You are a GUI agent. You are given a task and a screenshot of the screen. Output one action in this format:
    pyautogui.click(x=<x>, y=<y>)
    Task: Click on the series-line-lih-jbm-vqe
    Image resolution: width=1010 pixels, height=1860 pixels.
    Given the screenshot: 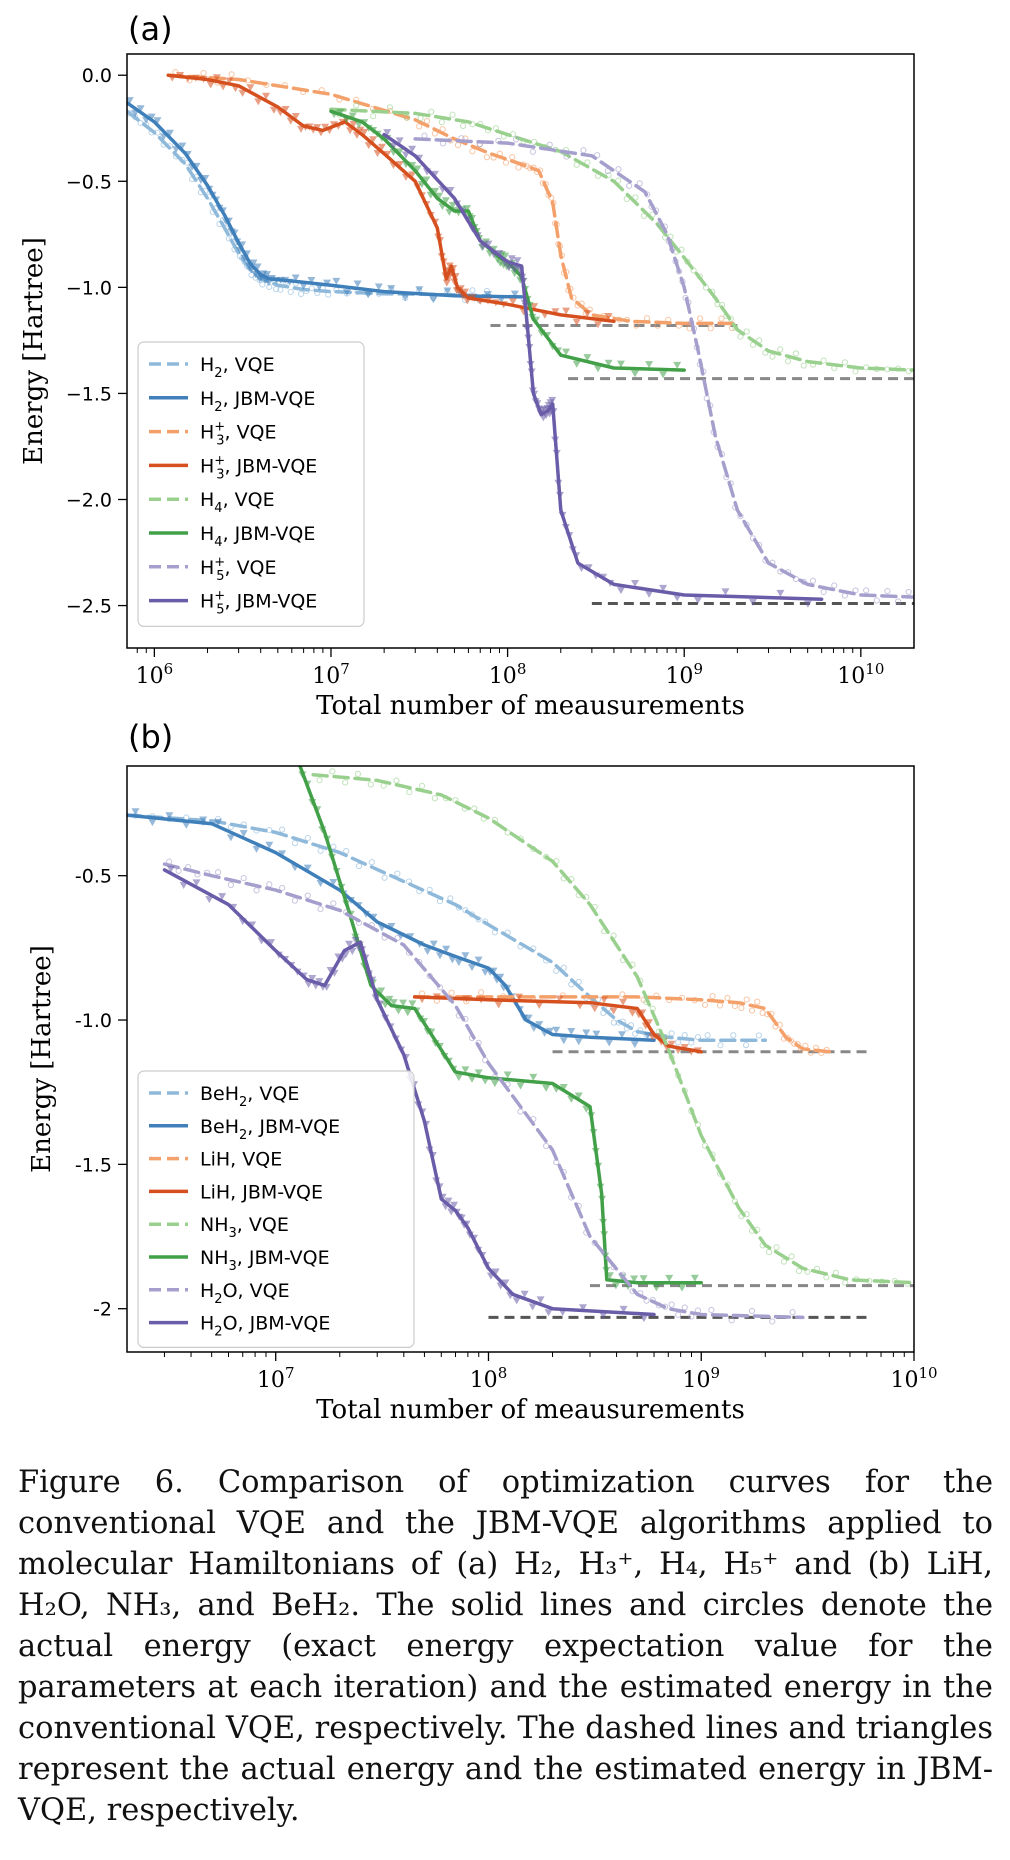 What is the action you would take?
    pyautogui.click(x=557, y=1024)
    